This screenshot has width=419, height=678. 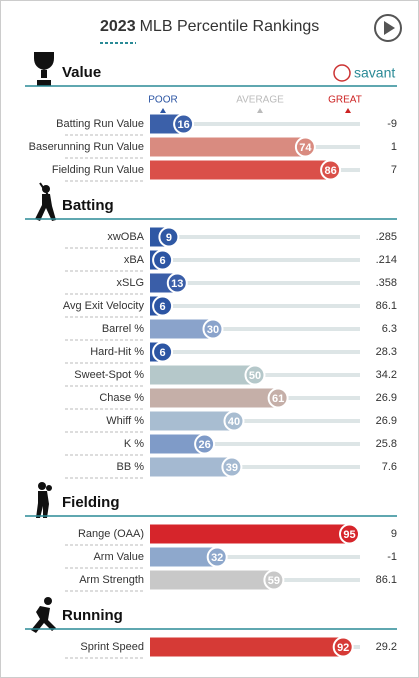 I want to click on stat-value: 28.3, so click(x=386, y=352).